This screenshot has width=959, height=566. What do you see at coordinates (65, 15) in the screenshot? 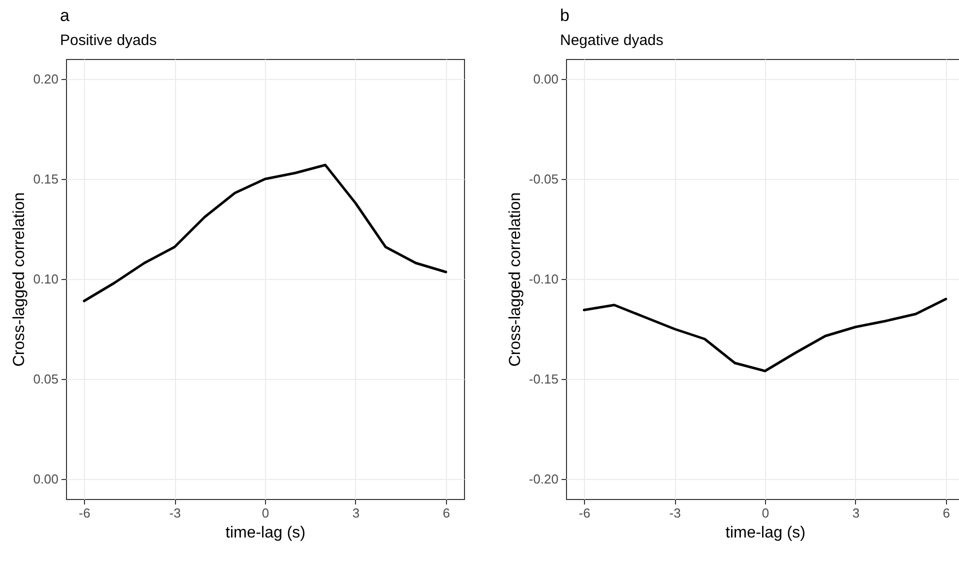
I see `chart-title: a` at bounding box center [65, 15].